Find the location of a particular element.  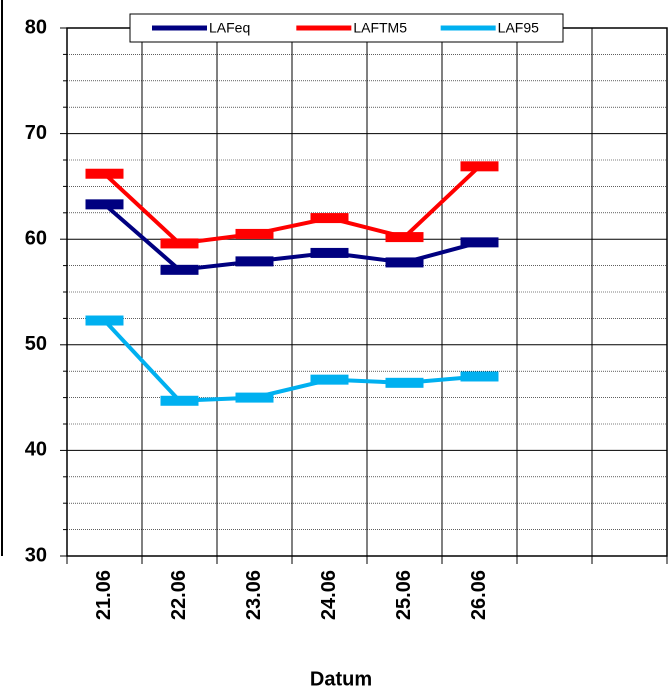

y-tick-label: 40 is located at coordinates (36, 450).